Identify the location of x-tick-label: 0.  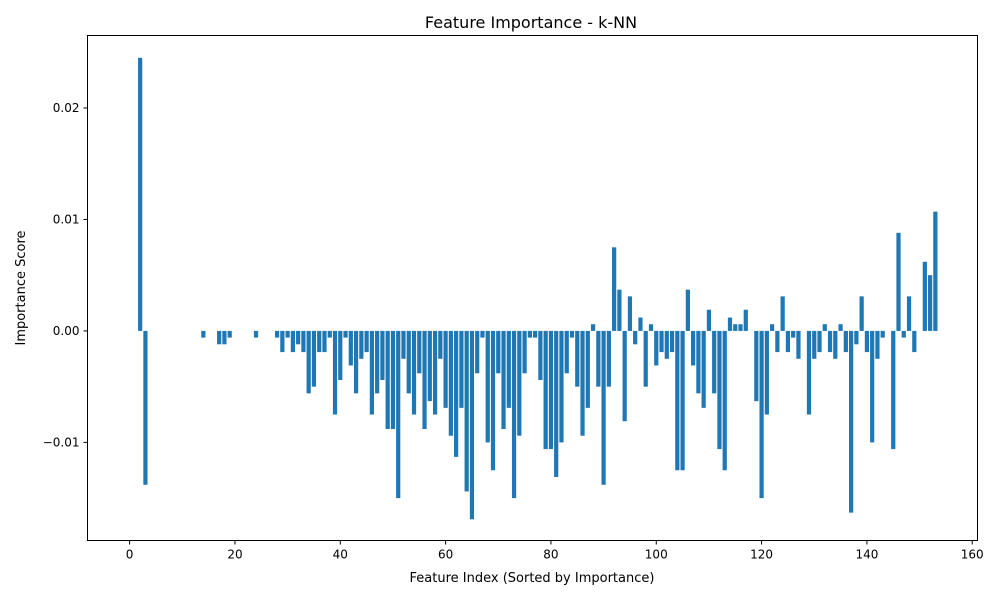
(130, 555).